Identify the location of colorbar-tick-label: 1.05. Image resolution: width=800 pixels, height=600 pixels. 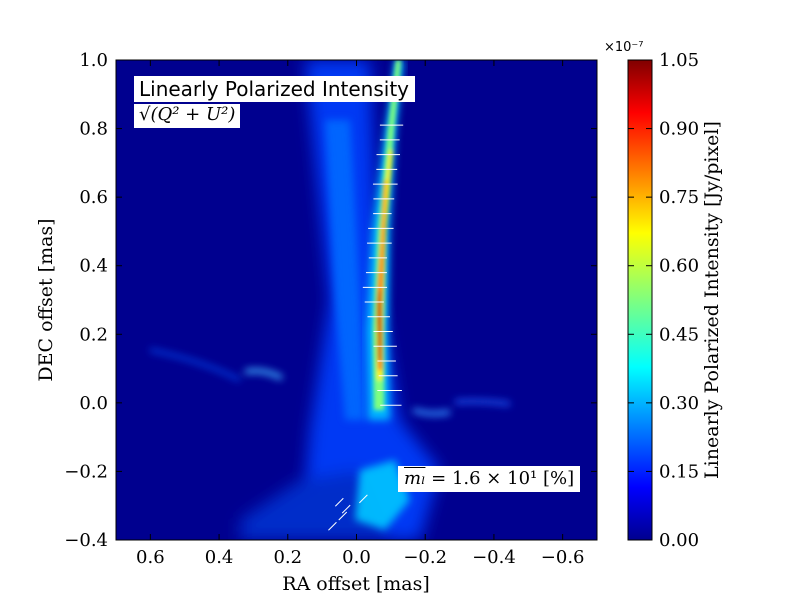
(679, 60).